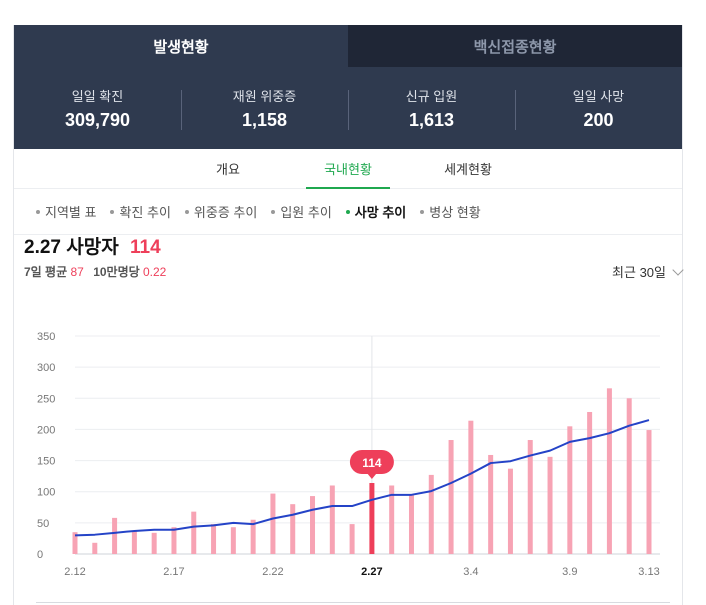  I want to click on y-tick-label: 50, so click(43, 524).